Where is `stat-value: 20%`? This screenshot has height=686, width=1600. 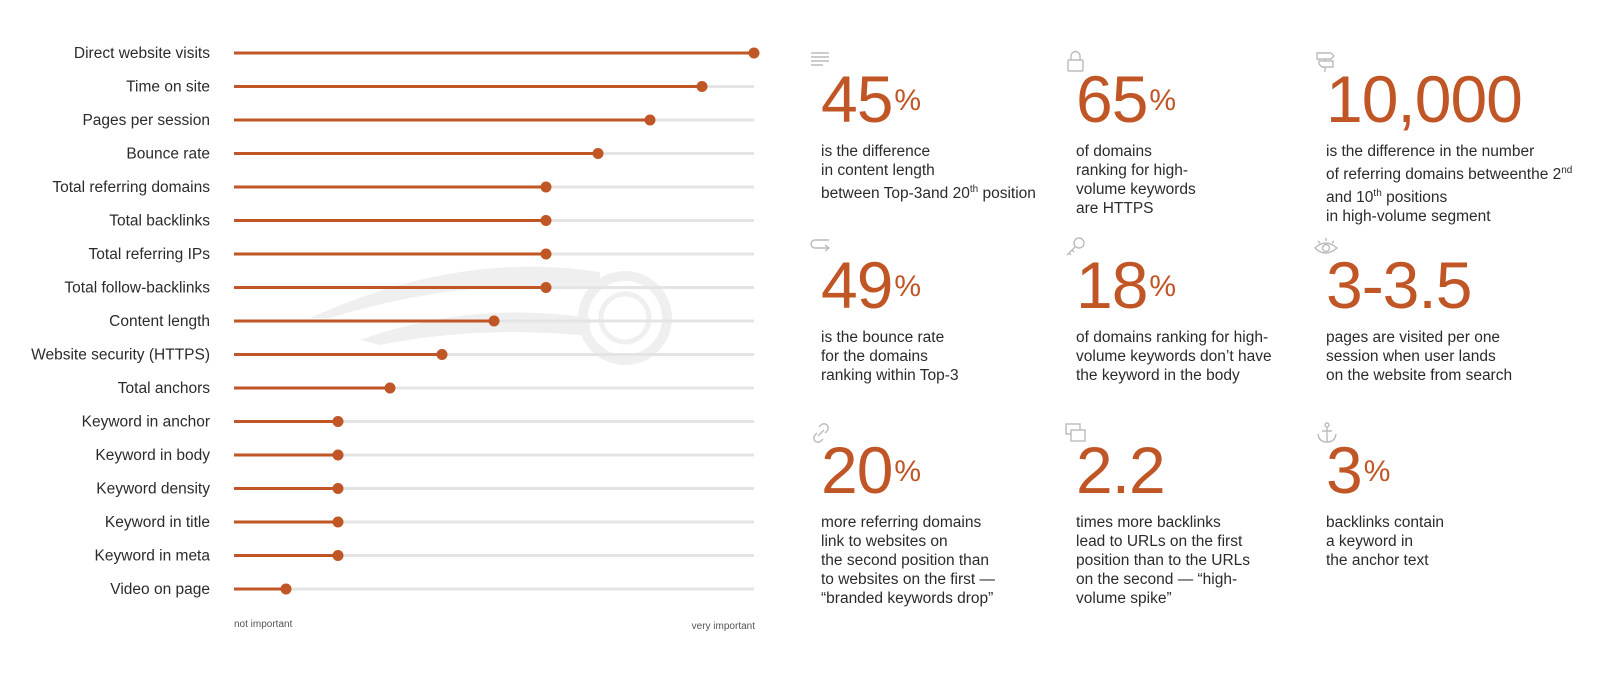 stat-value: 20% is located at coordinates (871, 470).